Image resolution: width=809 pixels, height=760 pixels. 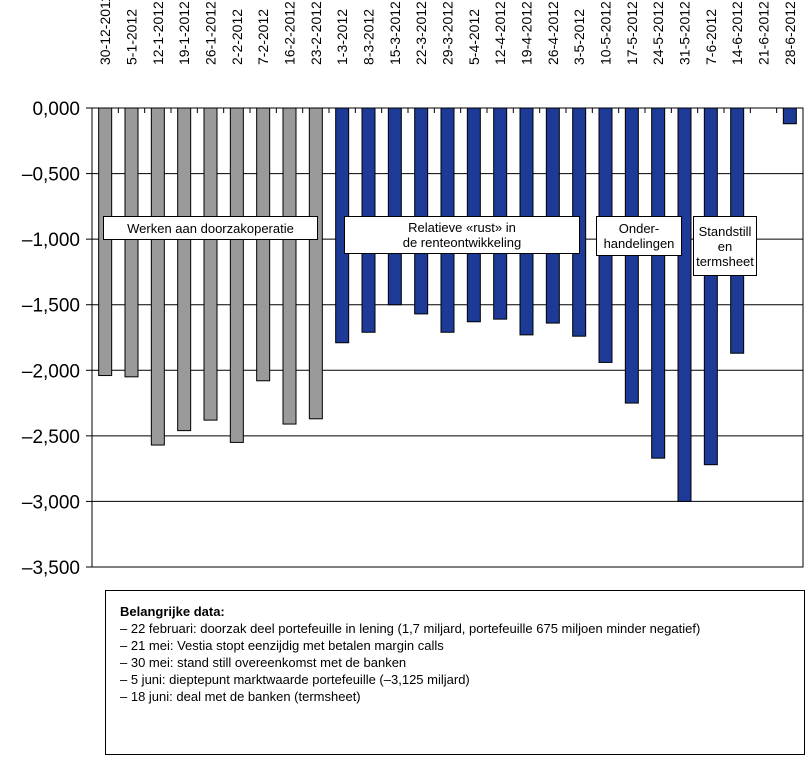 I want to click on y-tick-label: –1,500, so click(x=51, y=306).